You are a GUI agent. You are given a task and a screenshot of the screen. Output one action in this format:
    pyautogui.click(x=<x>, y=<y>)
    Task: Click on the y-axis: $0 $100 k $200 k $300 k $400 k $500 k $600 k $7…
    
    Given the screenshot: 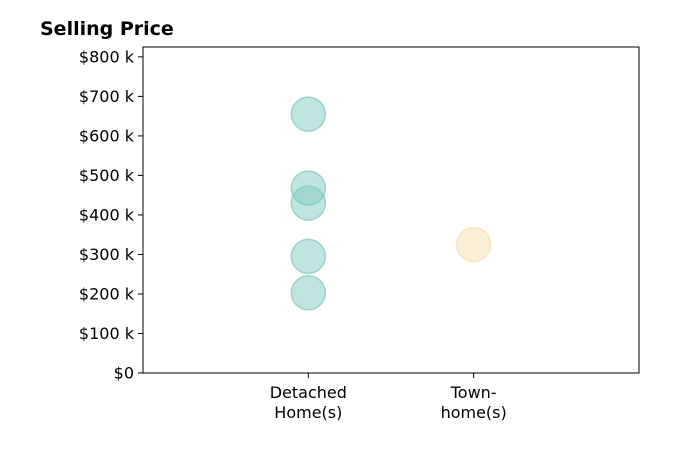 What is the action you would take?
    pyautogui.click(x=111, y=215)
    